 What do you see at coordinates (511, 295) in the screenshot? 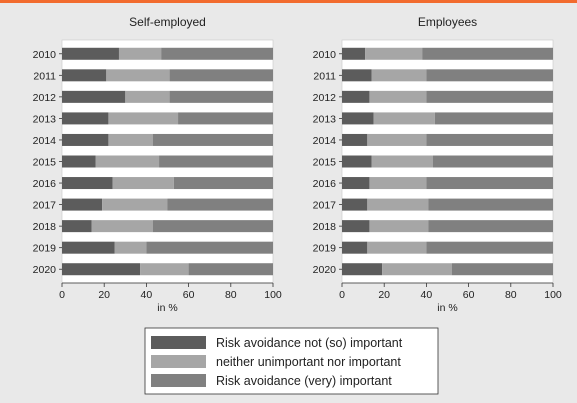
I see `x-tick-label: 80` at bounding box center [511, 295].